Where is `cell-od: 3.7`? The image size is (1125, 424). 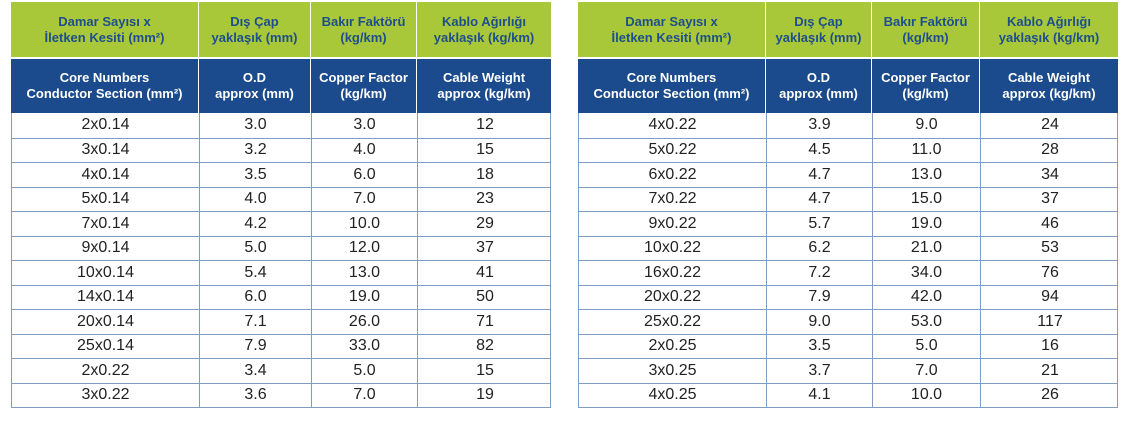 cell-od: 3.7 is located at coordinates (820, 371).